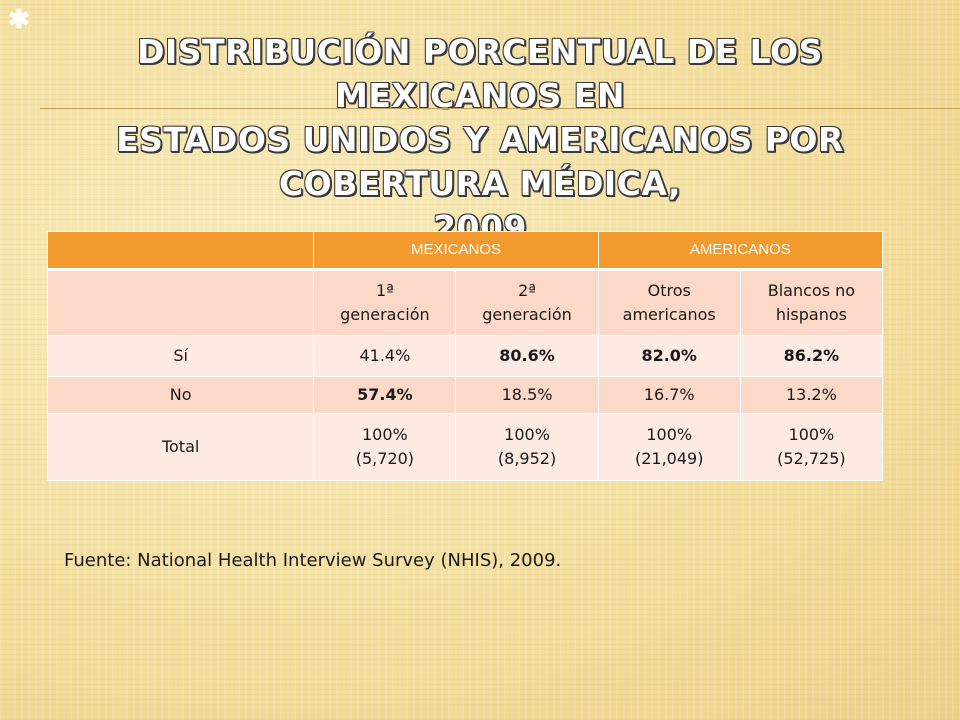 This screenshot has width=960, height=720. What do you see at coordinates (811, 314) in the screenshot?
I see `subheader-text: hispanos` at bounding box center [811, 314].